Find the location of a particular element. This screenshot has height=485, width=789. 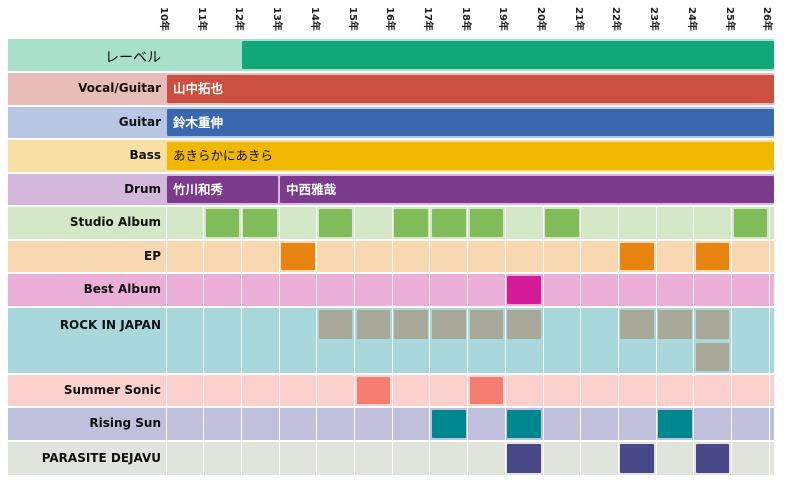

year-label: 13年 is located at coordinates (277, 19).